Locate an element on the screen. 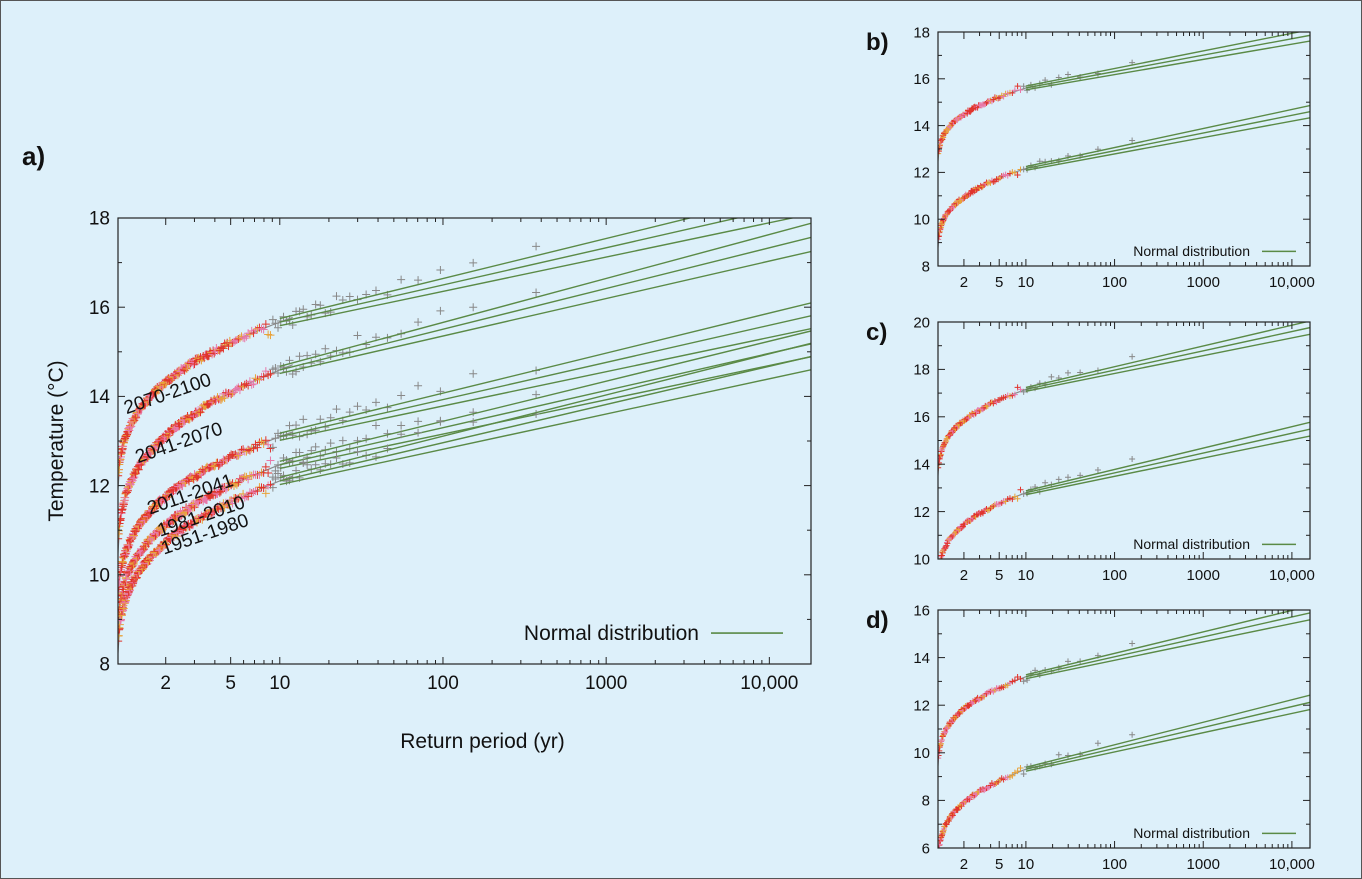 The height and width of the screenshot is (879, 1362). plot-area is located at coordinates (1124, 143).